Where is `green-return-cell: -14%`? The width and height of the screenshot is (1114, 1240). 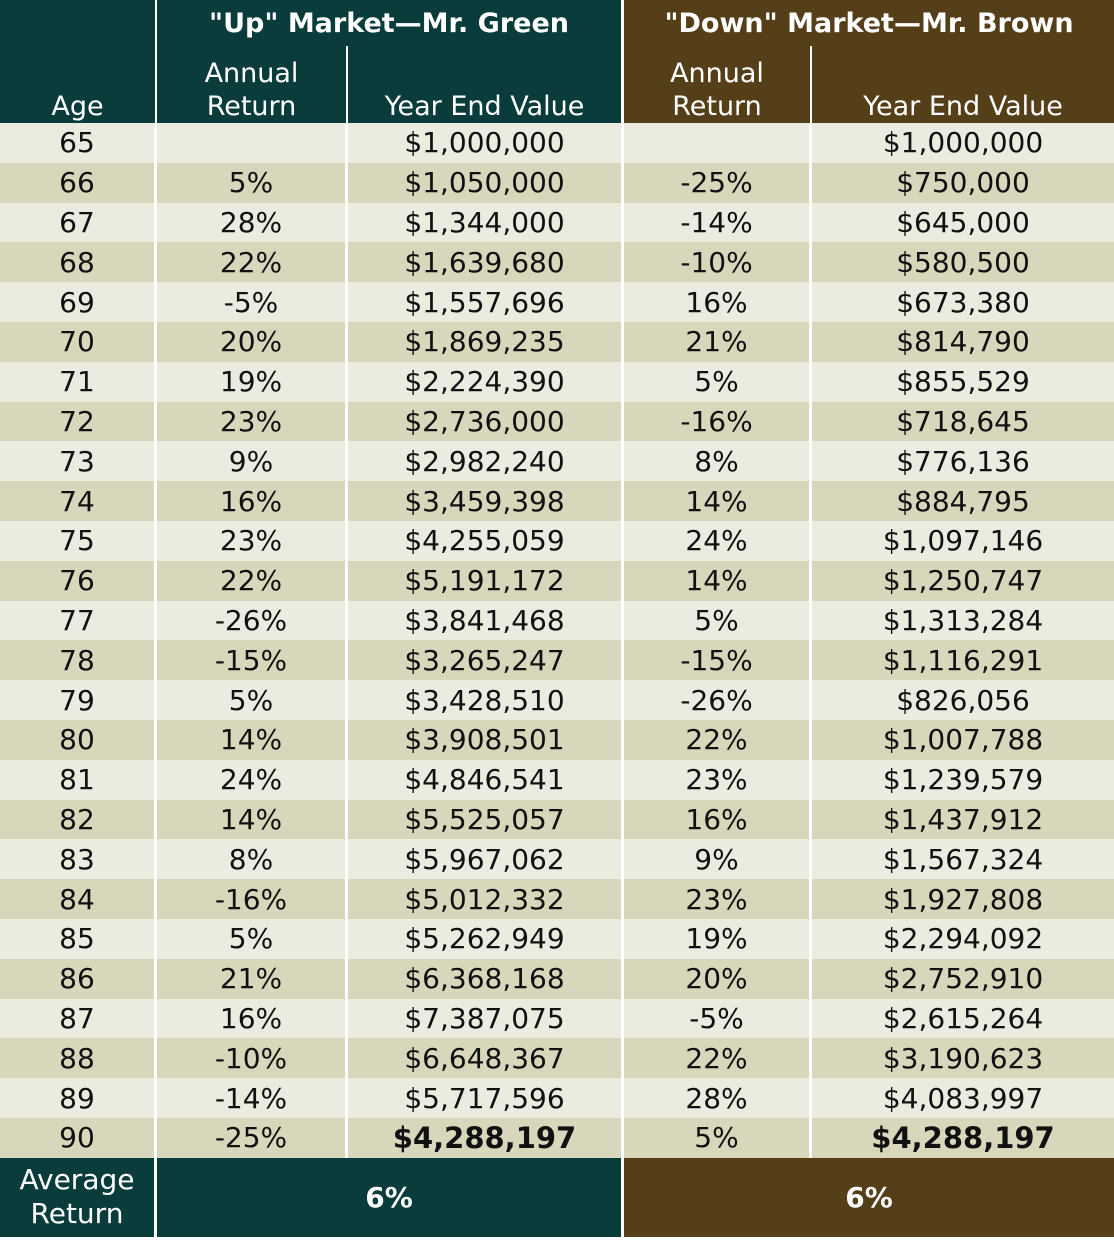 green-return-cell: -14% is located at coordinates (252, 1098).